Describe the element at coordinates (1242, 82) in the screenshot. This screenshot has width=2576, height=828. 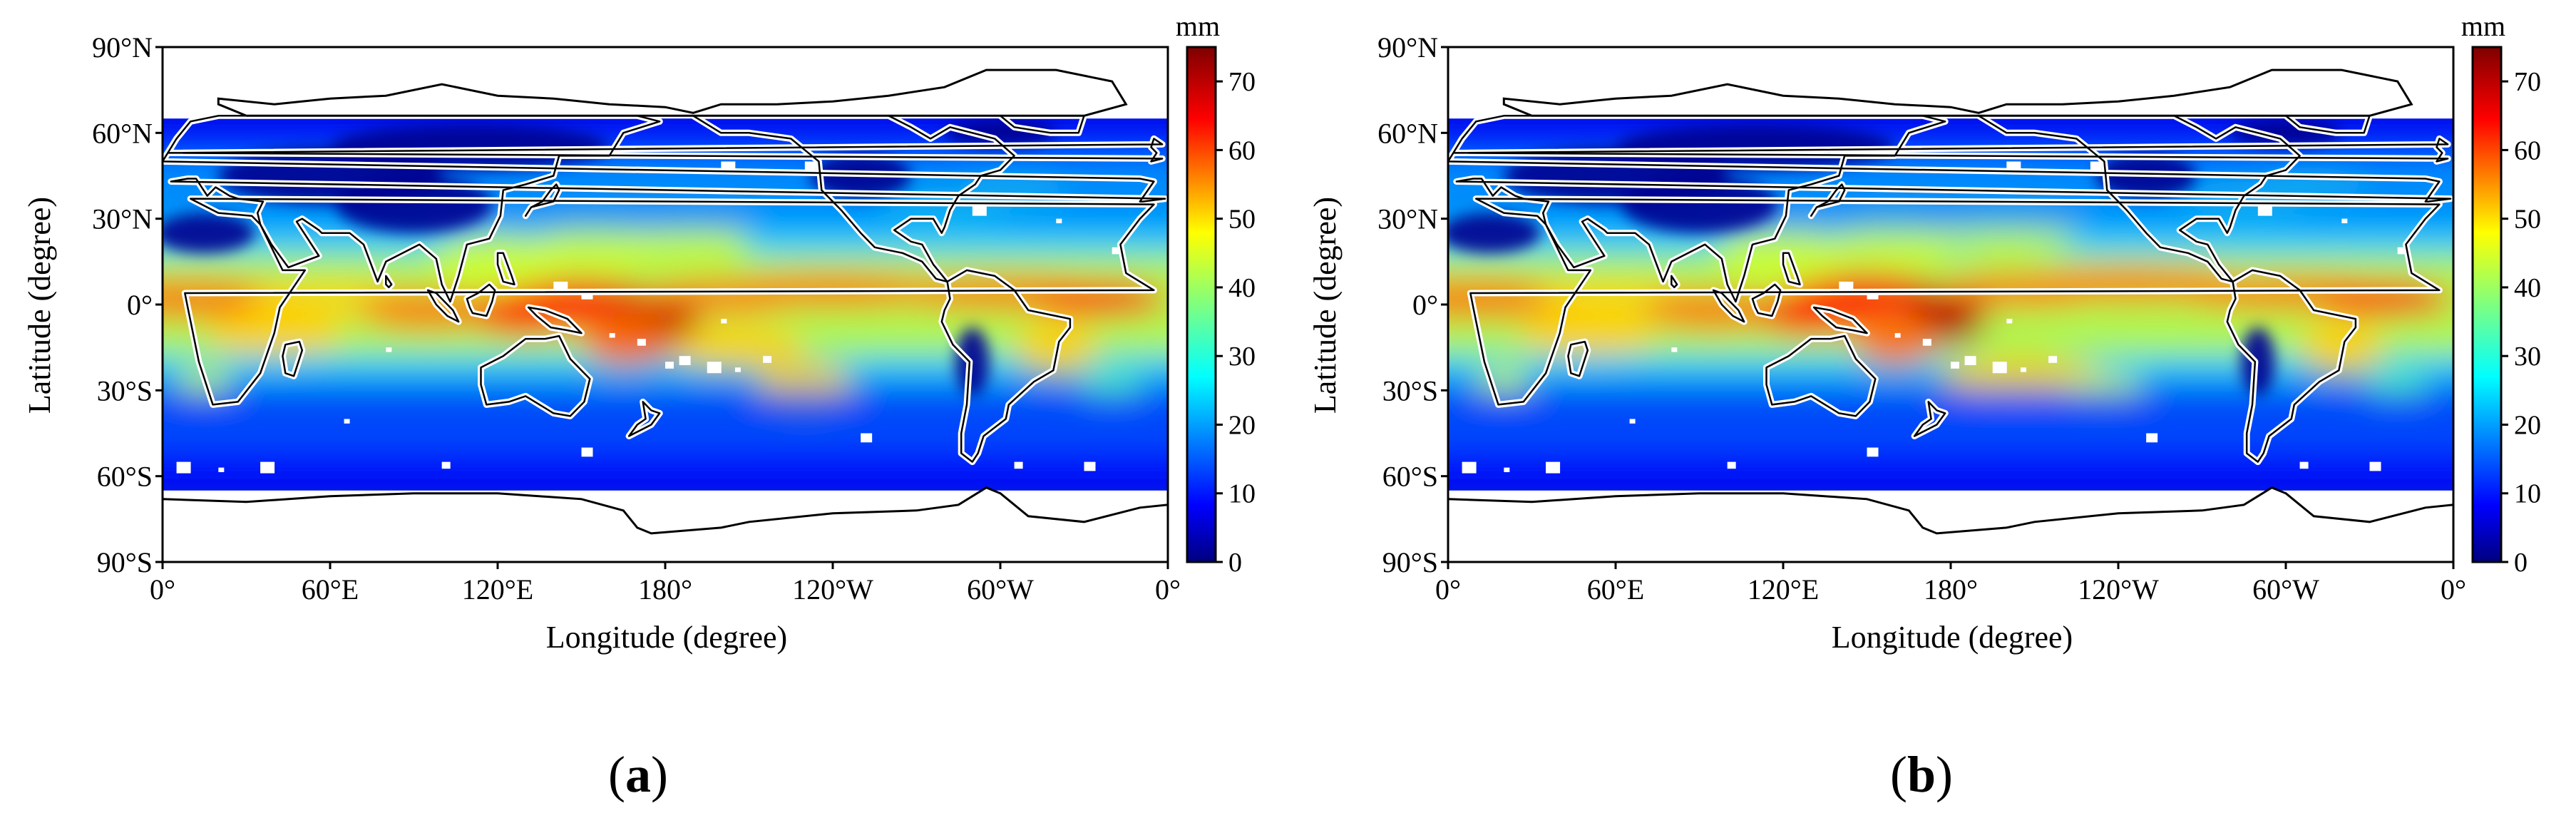
I see `colorbar-tick-label: 70` at that location.